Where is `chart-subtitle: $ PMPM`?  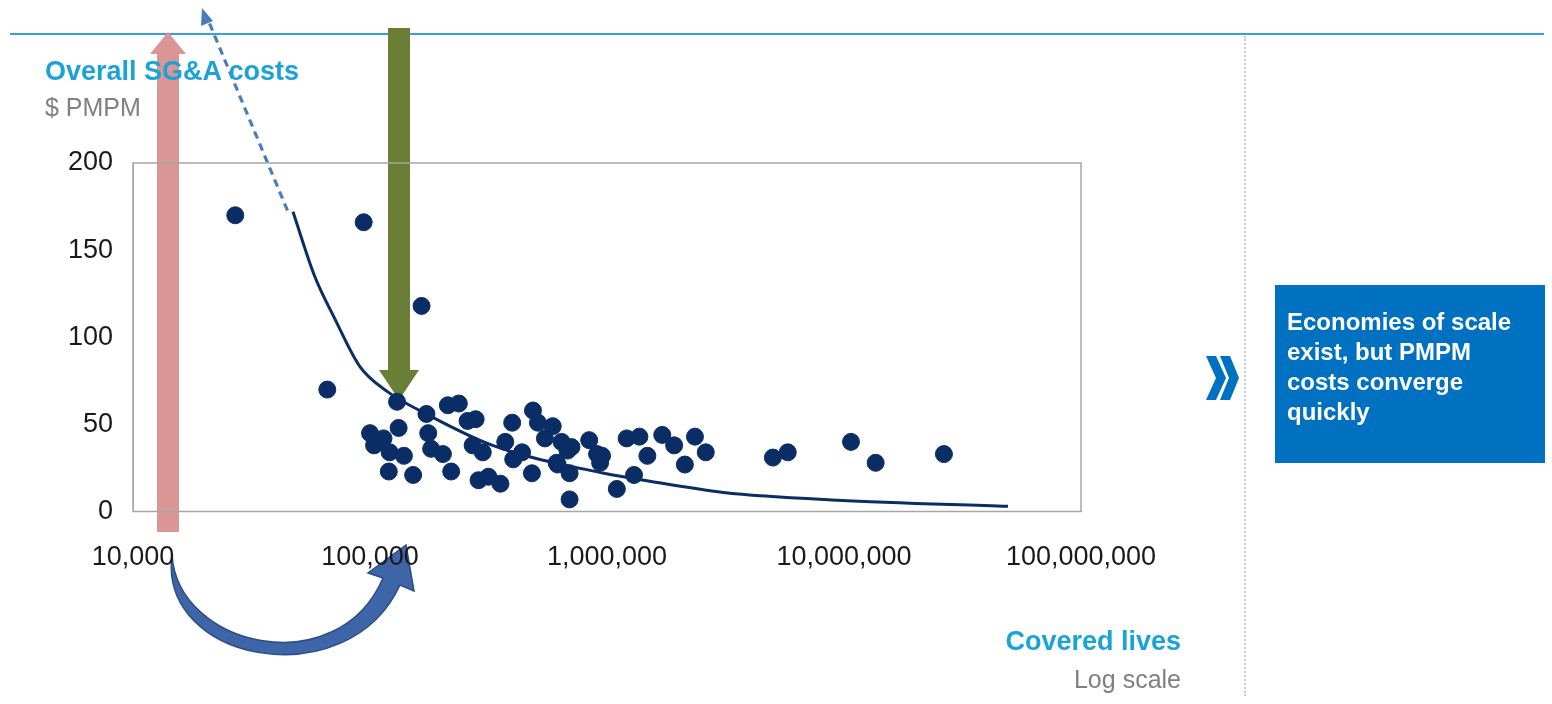
chart-subtitle: $ PMPM is located at coordinates (93, 107).